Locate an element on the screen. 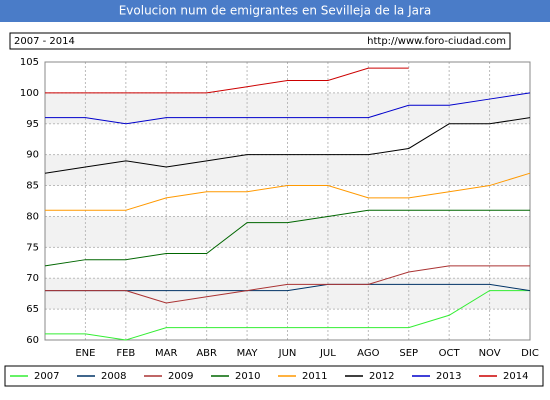  x-tick-label: SEP is located at coordinates (408, 353).